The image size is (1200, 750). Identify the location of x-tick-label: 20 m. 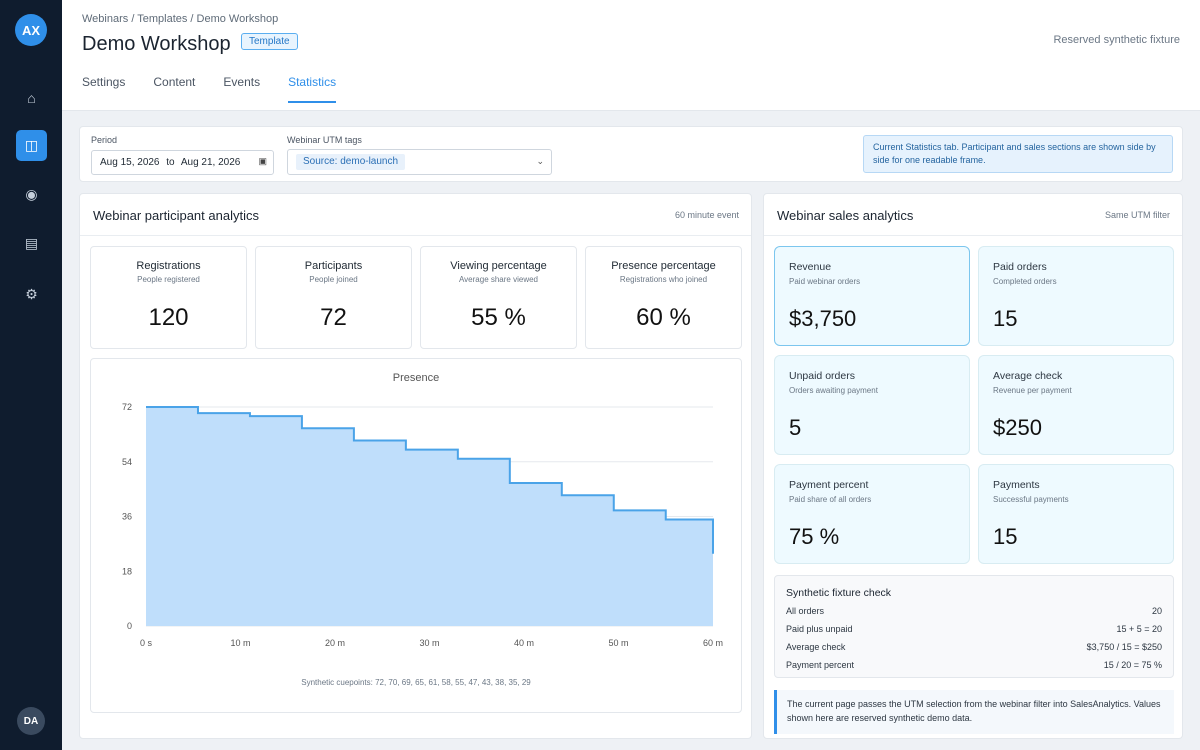
(335, 643).